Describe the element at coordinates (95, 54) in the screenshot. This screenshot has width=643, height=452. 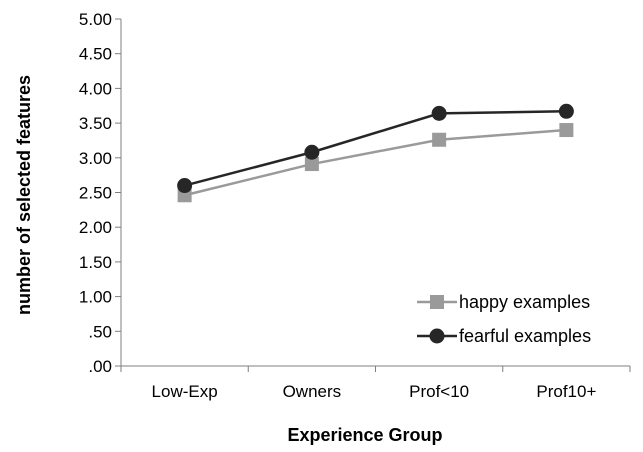
I see `y-tick-label: 4.50` at that location.